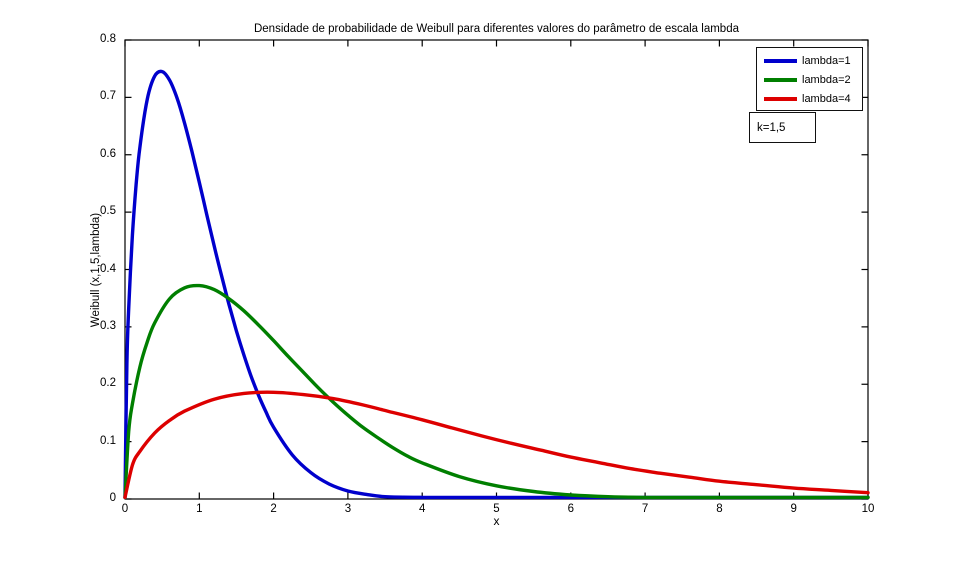 Image resolution: width=960 pixels, height=561 pixels. Describe the element at coordinates (108, 96) in the screenshot. I see `y-tick-label: 0.7` at that location.